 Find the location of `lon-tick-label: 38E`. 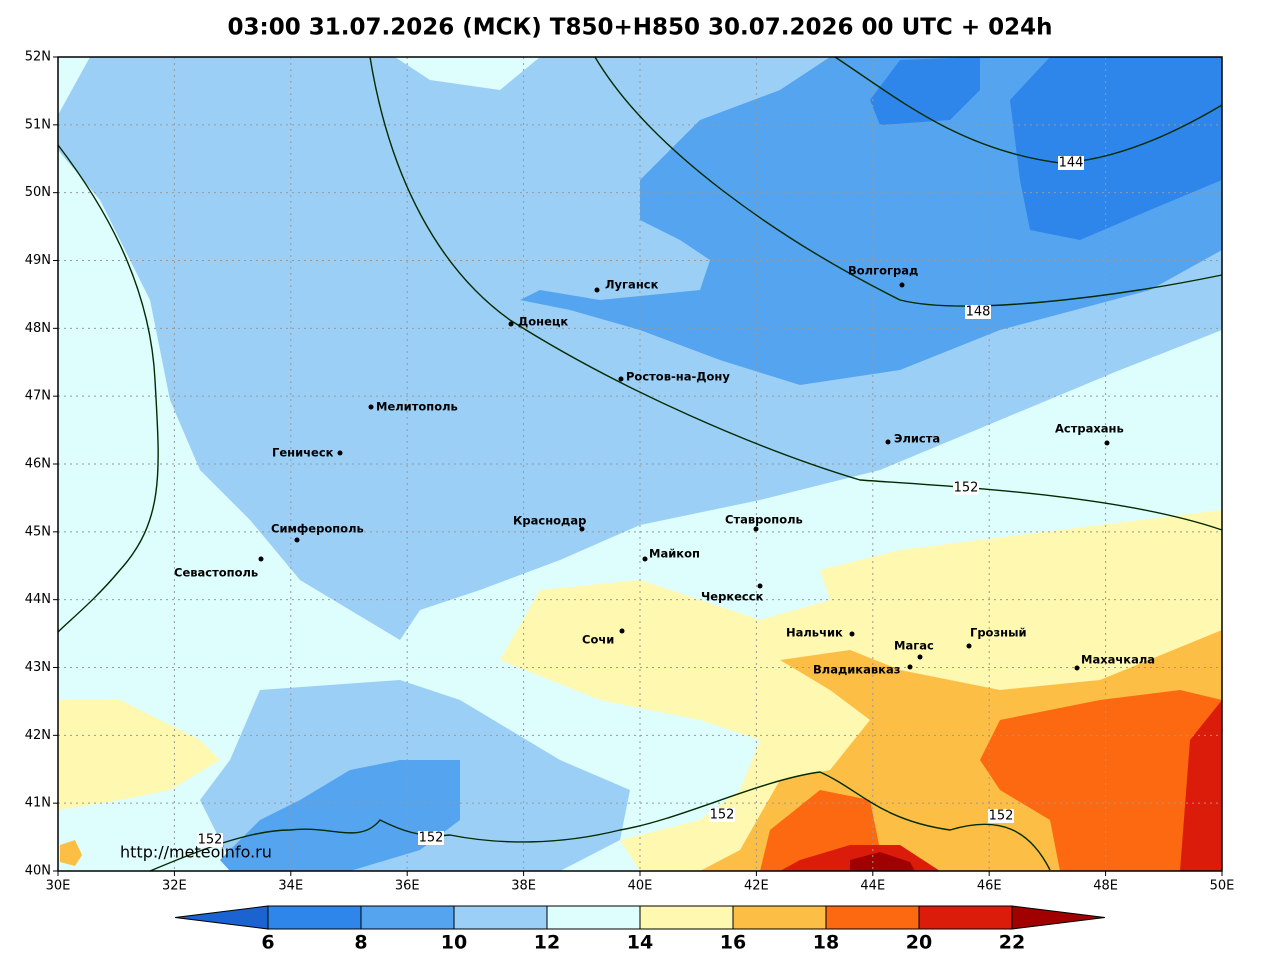

lon-tick-label: 38E is located at coordinates (523, 886).